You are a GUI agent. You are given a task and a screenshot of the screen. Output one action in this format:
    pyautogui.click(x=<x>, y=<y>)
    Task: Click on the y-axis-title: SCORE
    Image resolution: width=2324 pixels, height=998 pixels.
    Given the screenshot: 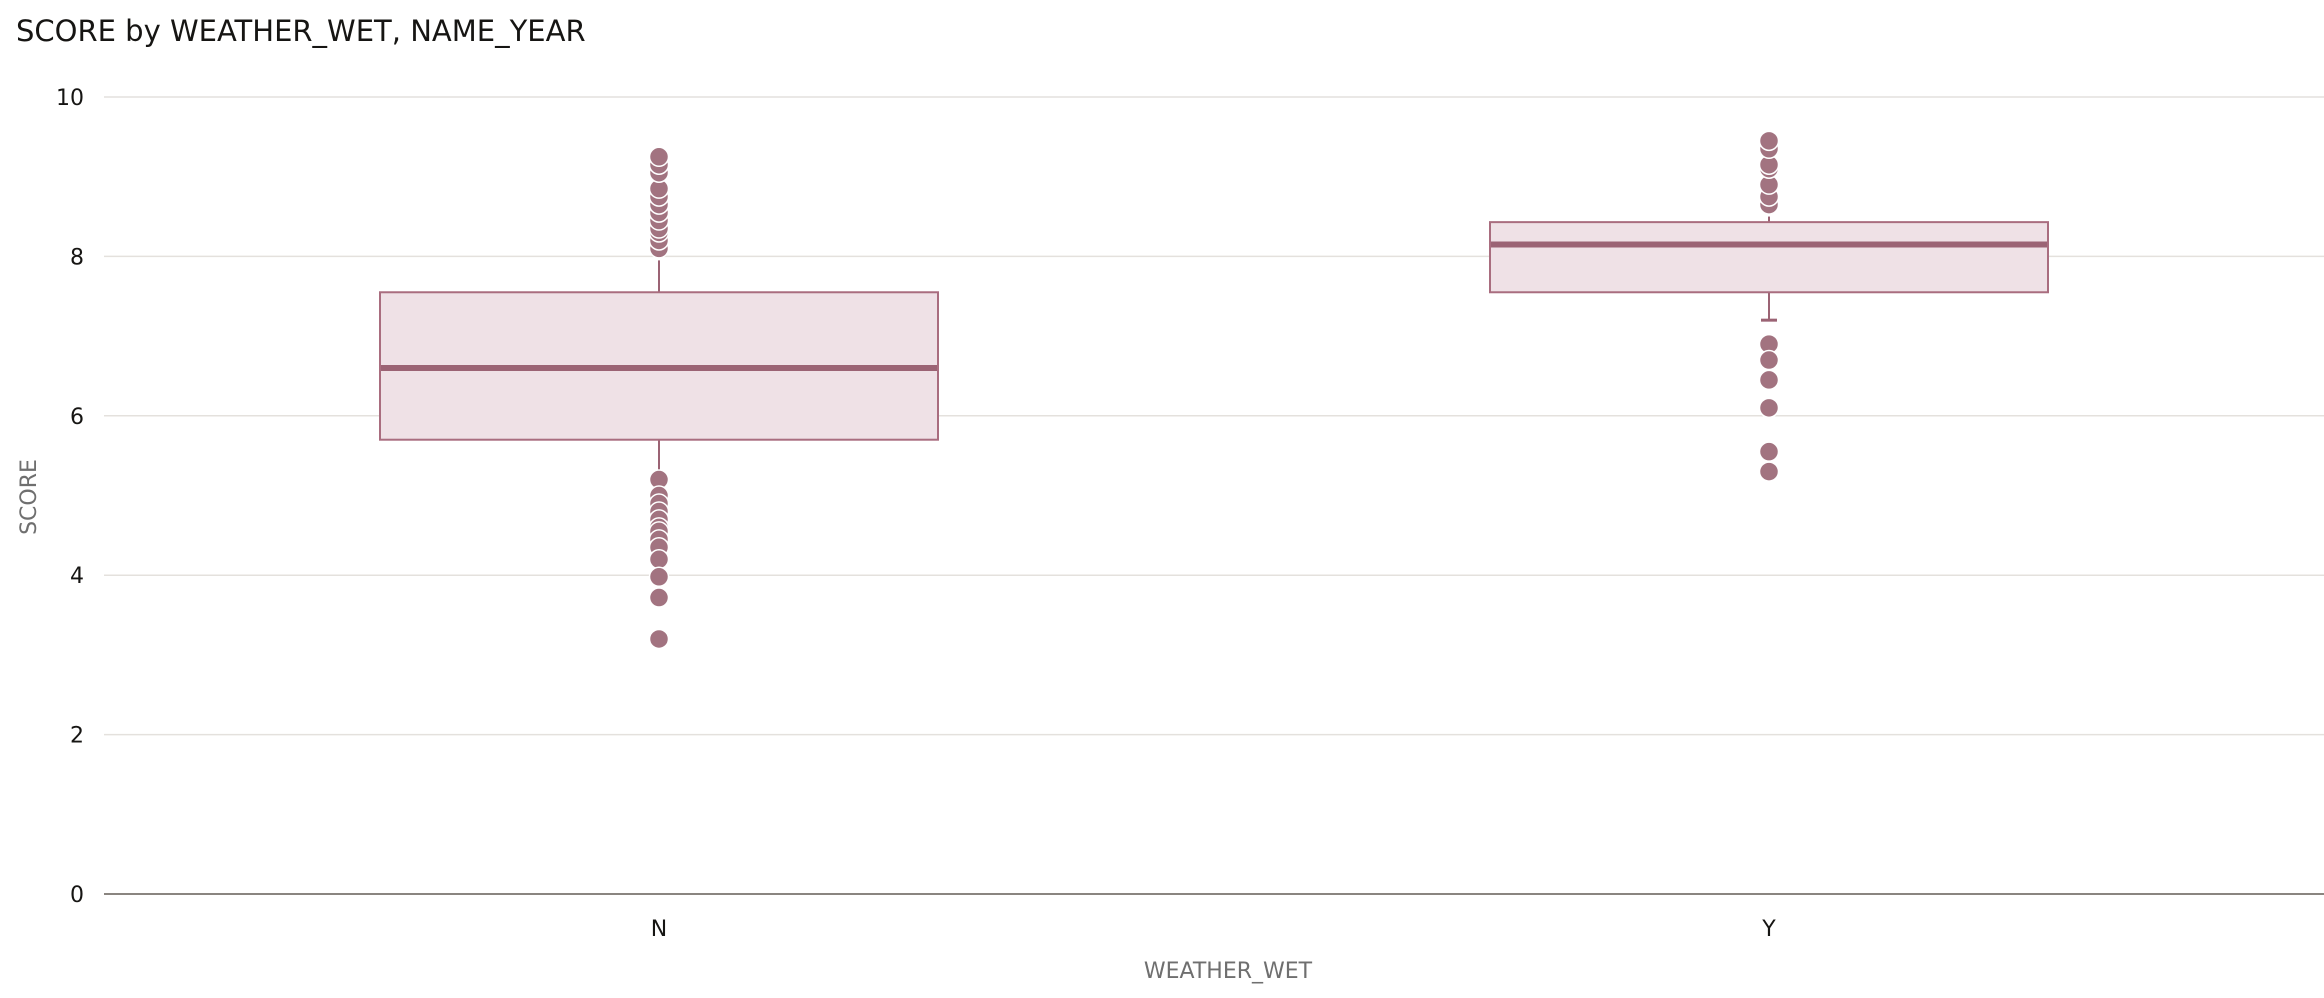 What is the action you would take?
    pyautogui.click(x=29, y=497)
    